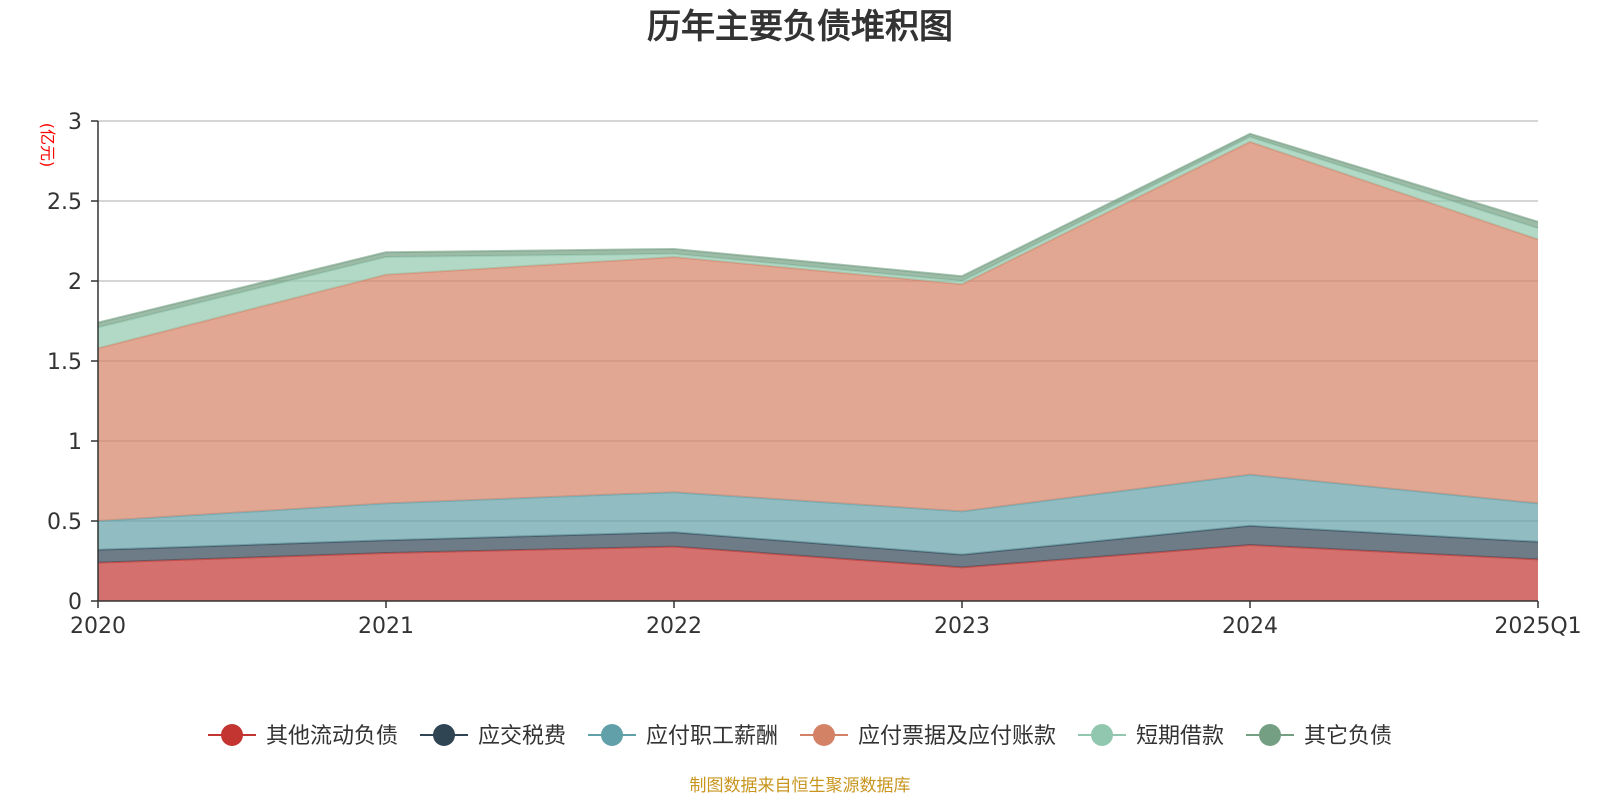 Image resolution: width=1600 pixels, height=800 pixels. Describe the element at coordinates (47, 145) in the screenshot. I see `y-axis-unit-label: (亿元)` at that location.